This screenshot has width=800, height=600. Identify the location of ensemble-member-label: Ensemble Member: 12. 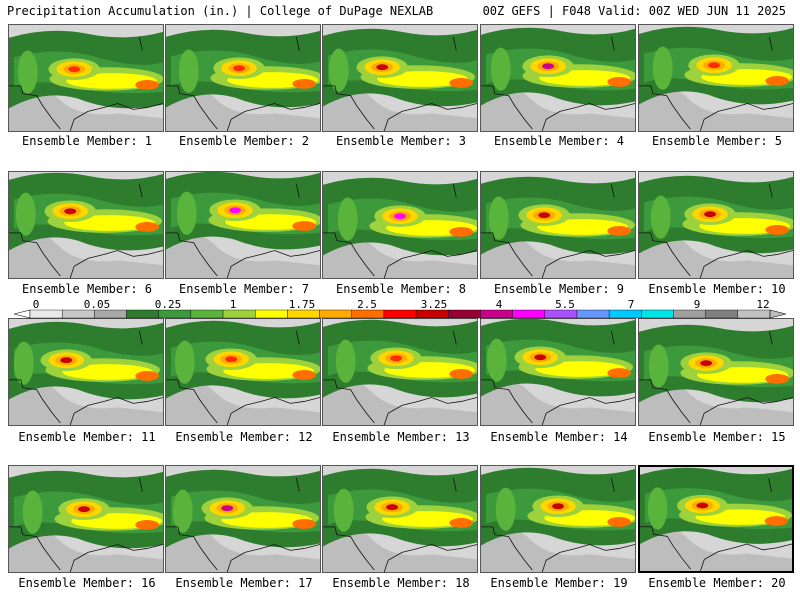
(244, 437).